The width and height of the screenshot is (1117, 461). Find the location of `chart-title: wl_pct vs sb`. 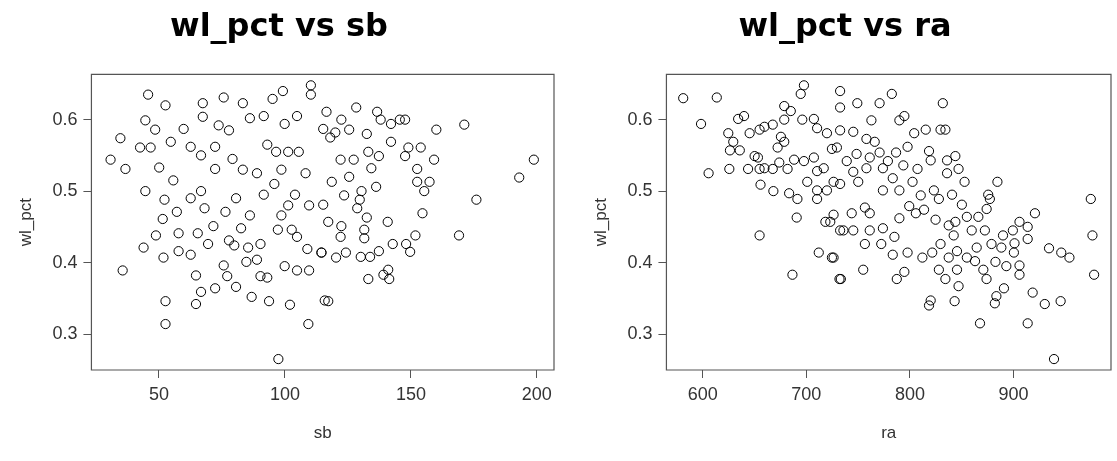

chart-title: wl_pct vs sb is located at coordinates (279, 24).